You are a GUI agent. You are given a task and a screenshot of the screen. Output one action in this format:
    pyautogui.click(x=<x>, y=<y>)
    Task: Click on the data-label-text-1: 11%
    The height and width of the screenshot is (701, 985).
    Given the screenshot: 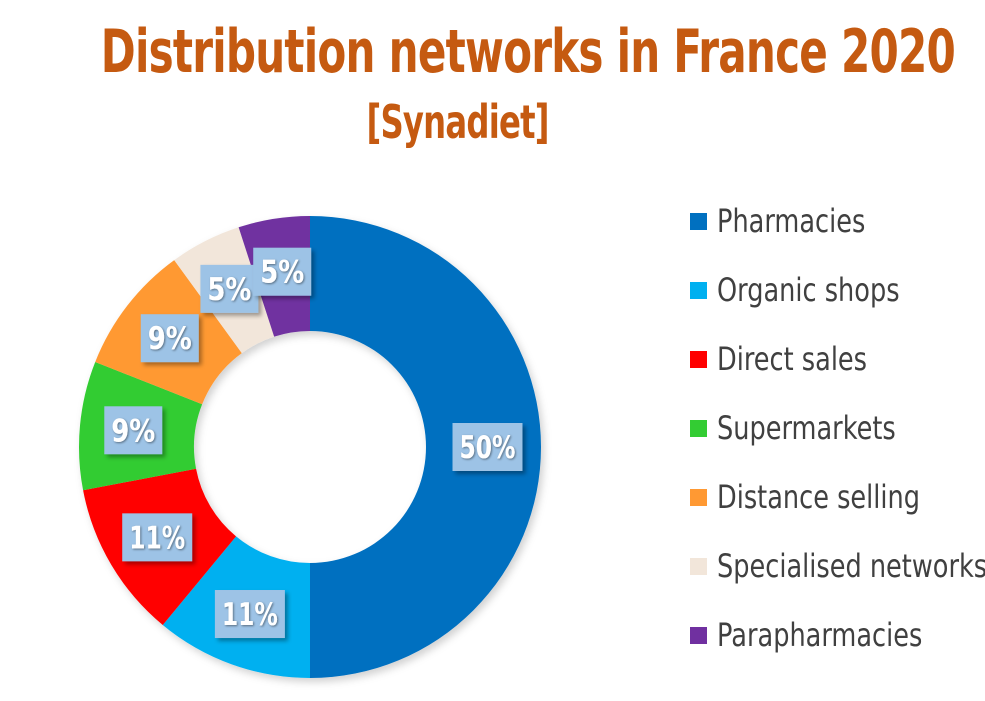 What is the action you would take?
    pyautogui.click(x=250, y=615)
    